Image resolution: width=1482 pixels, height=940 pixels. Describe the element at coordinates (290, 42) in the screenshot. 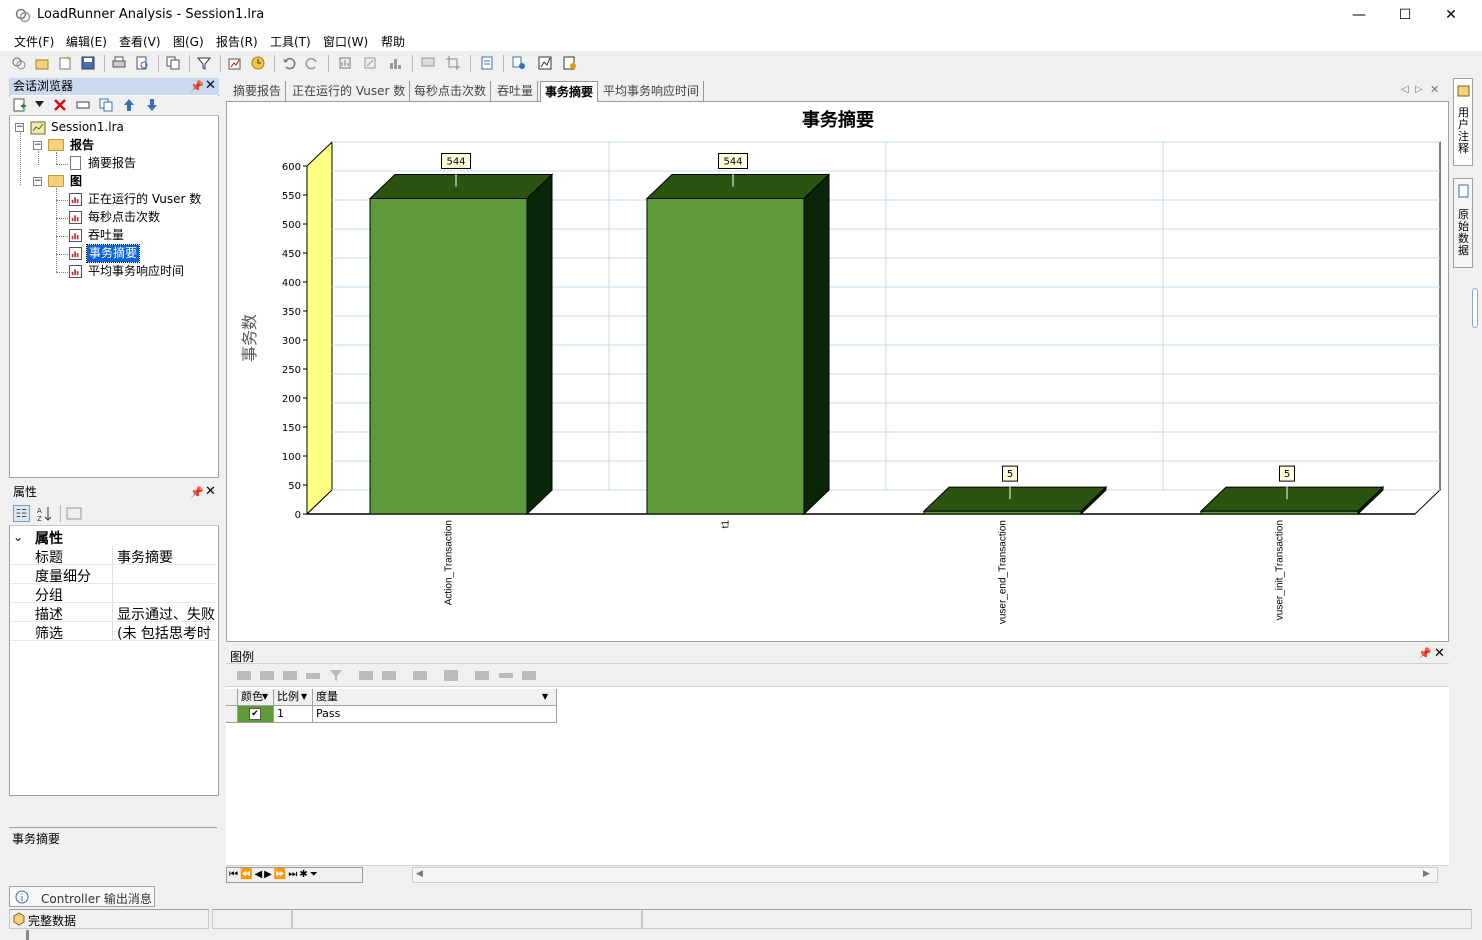

I see `menu-tools: 工具(T)` at that location.